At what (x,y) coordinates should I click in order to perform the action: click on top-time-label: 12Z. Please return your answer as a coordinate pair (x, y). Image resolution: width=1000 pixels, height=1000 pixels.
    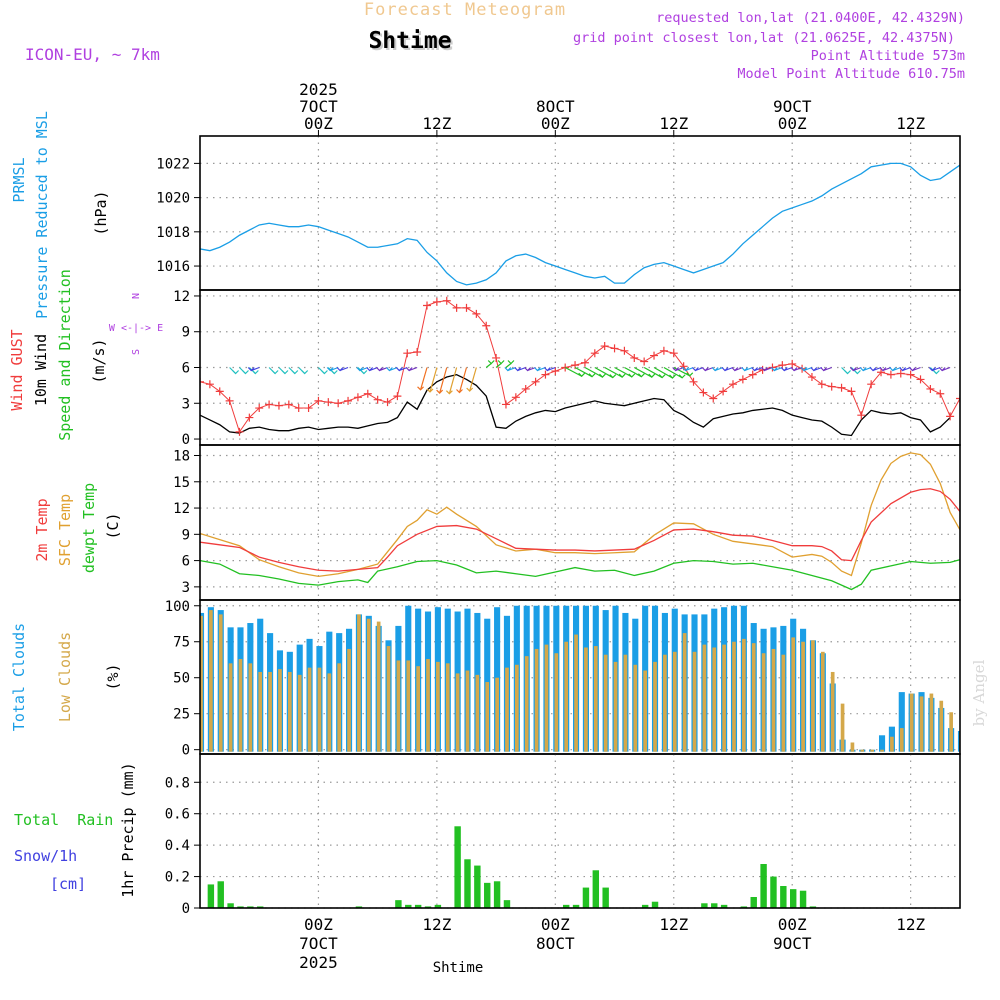
    Looking at the image, I should click on (673, 123).